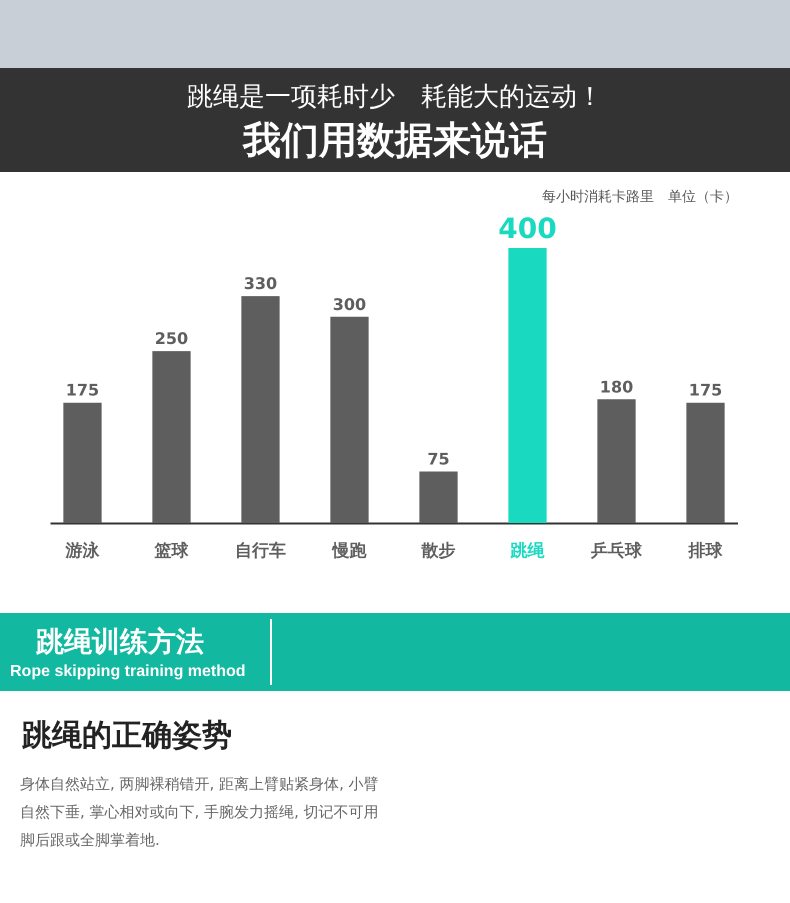  What do you see at coordinates (395, 140) in the screenshot?
I see `chart-subtitle: 我们用数据来说话` at bounding box center [395, 140].